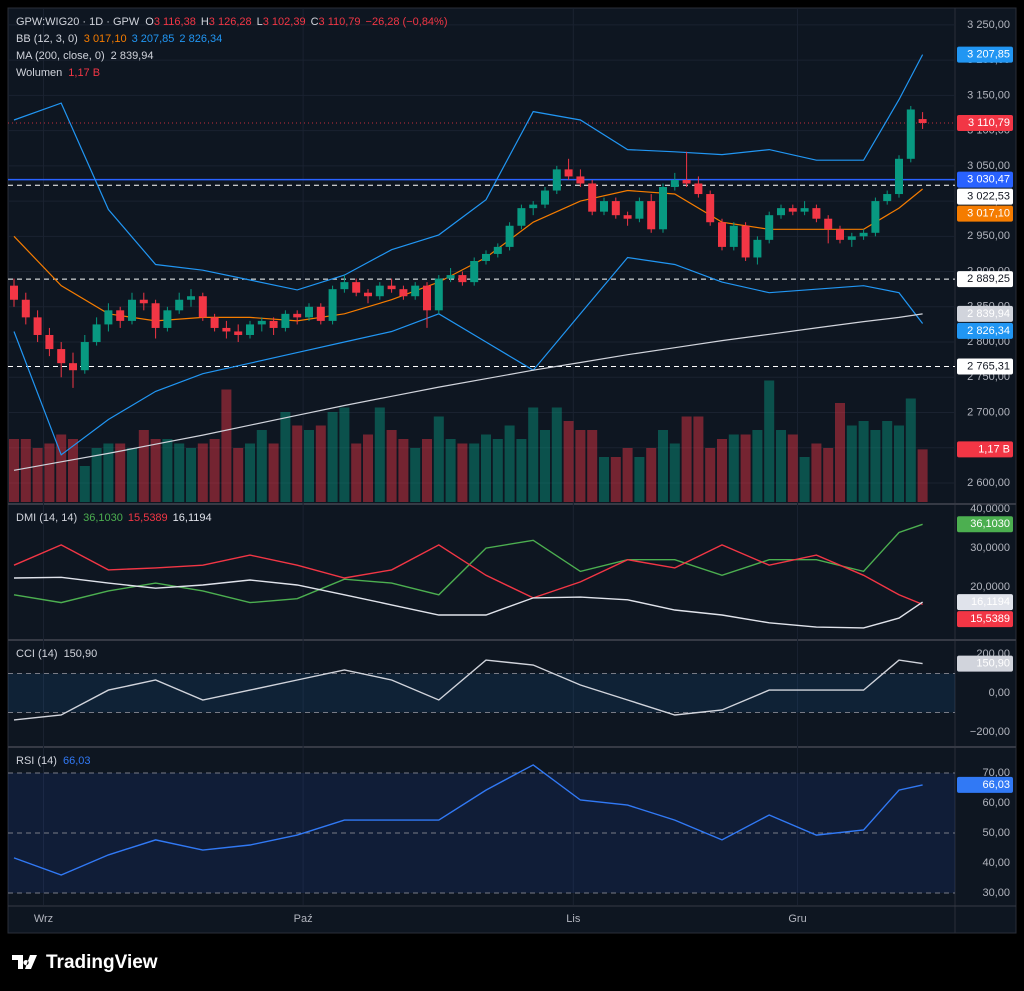  Describe the element at coordinates (990, 732) in the screenshot. I see `y-tick-label: −200,00` at that location.